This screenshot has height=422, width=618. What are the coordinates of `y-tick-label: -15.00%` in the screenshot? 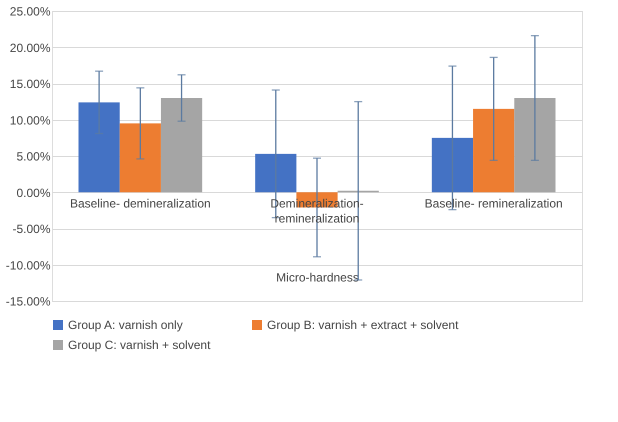 It's located at (28, 301).